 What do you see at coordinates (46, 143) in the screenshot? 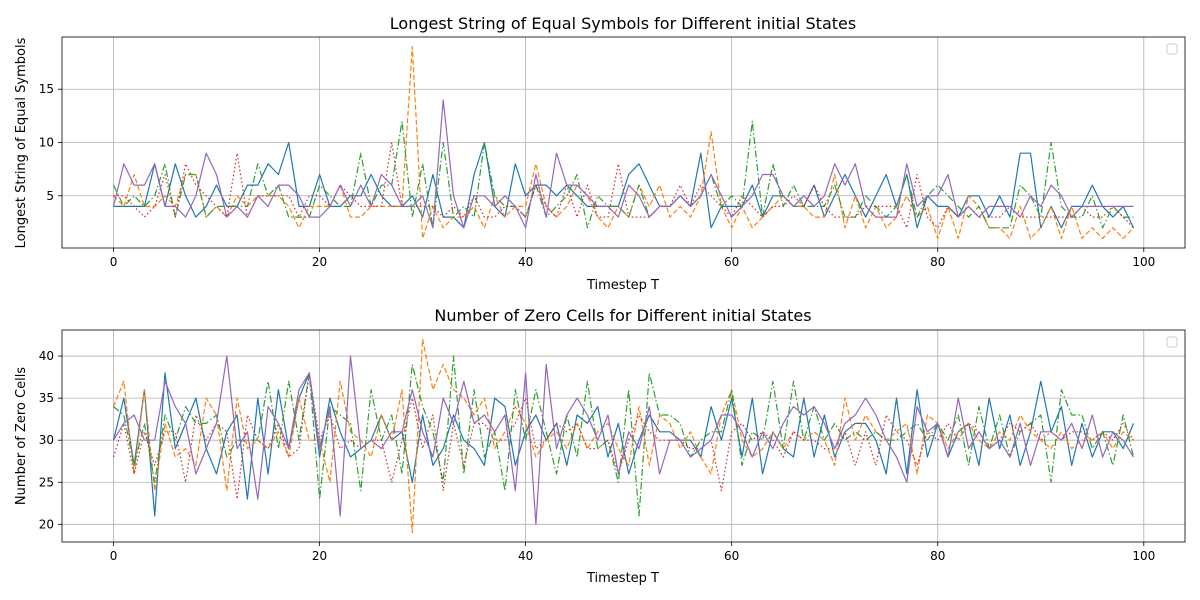
I see `y-tick-label: 10` at bounding box center [46, 143].